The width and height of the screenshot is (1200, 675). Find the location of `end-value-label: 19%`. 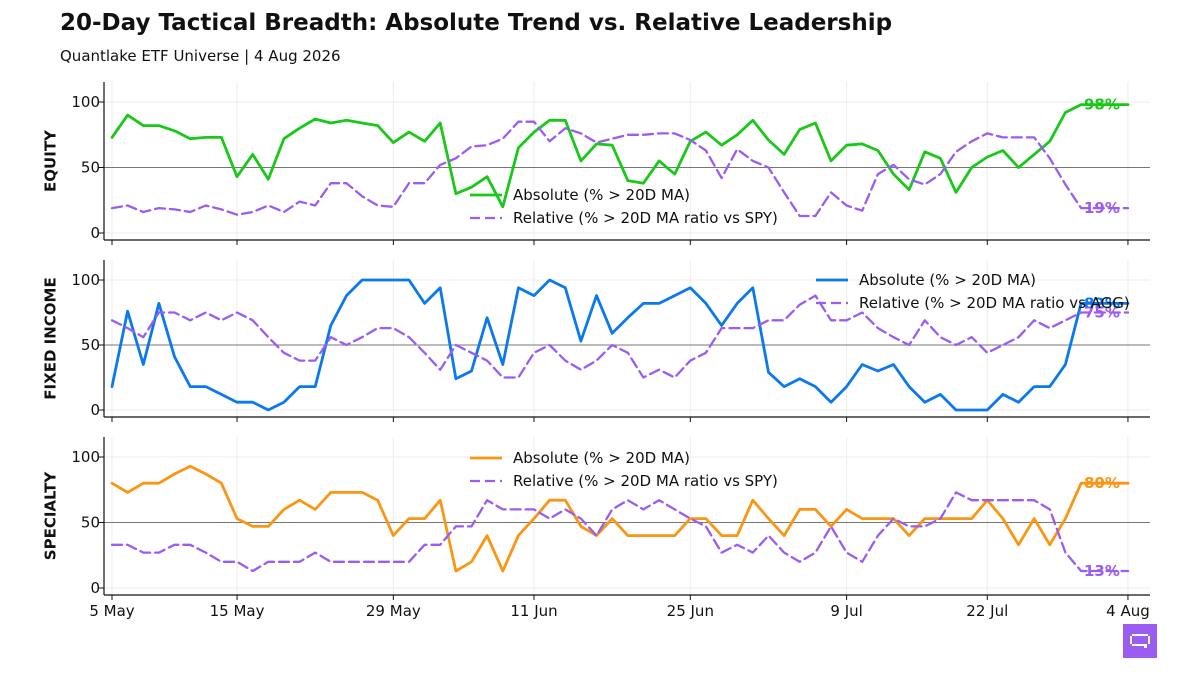

end-value-label: 19% is located at coordinates (1102, 208).